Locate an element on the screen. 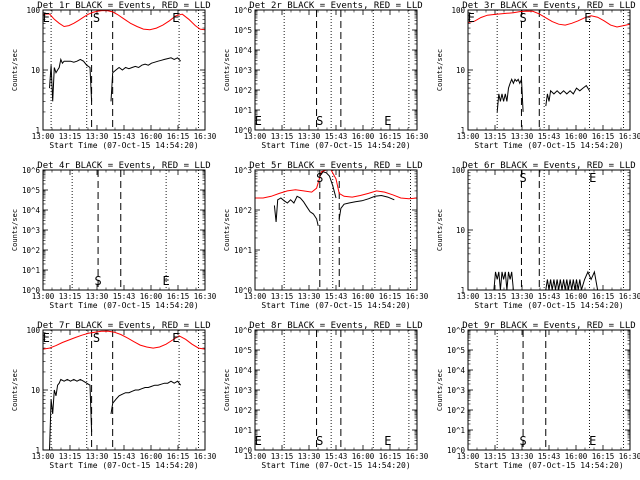  panel-title: Det 3r BLACK = Events, RED = LLD is located at coordinates (548, 6).